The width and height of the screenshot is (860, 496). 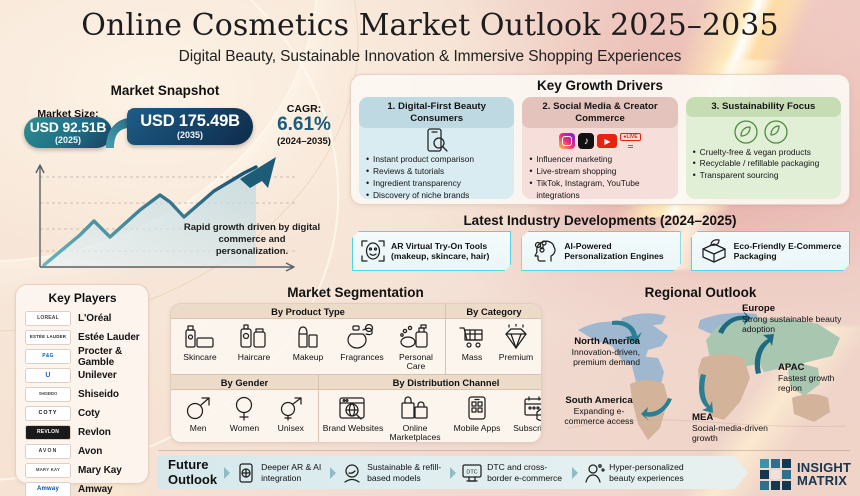 What do you see at coordinates (373, 251) in the screenshot?
I see `ar-face-scan-icon` at bounding box center [373, 251].